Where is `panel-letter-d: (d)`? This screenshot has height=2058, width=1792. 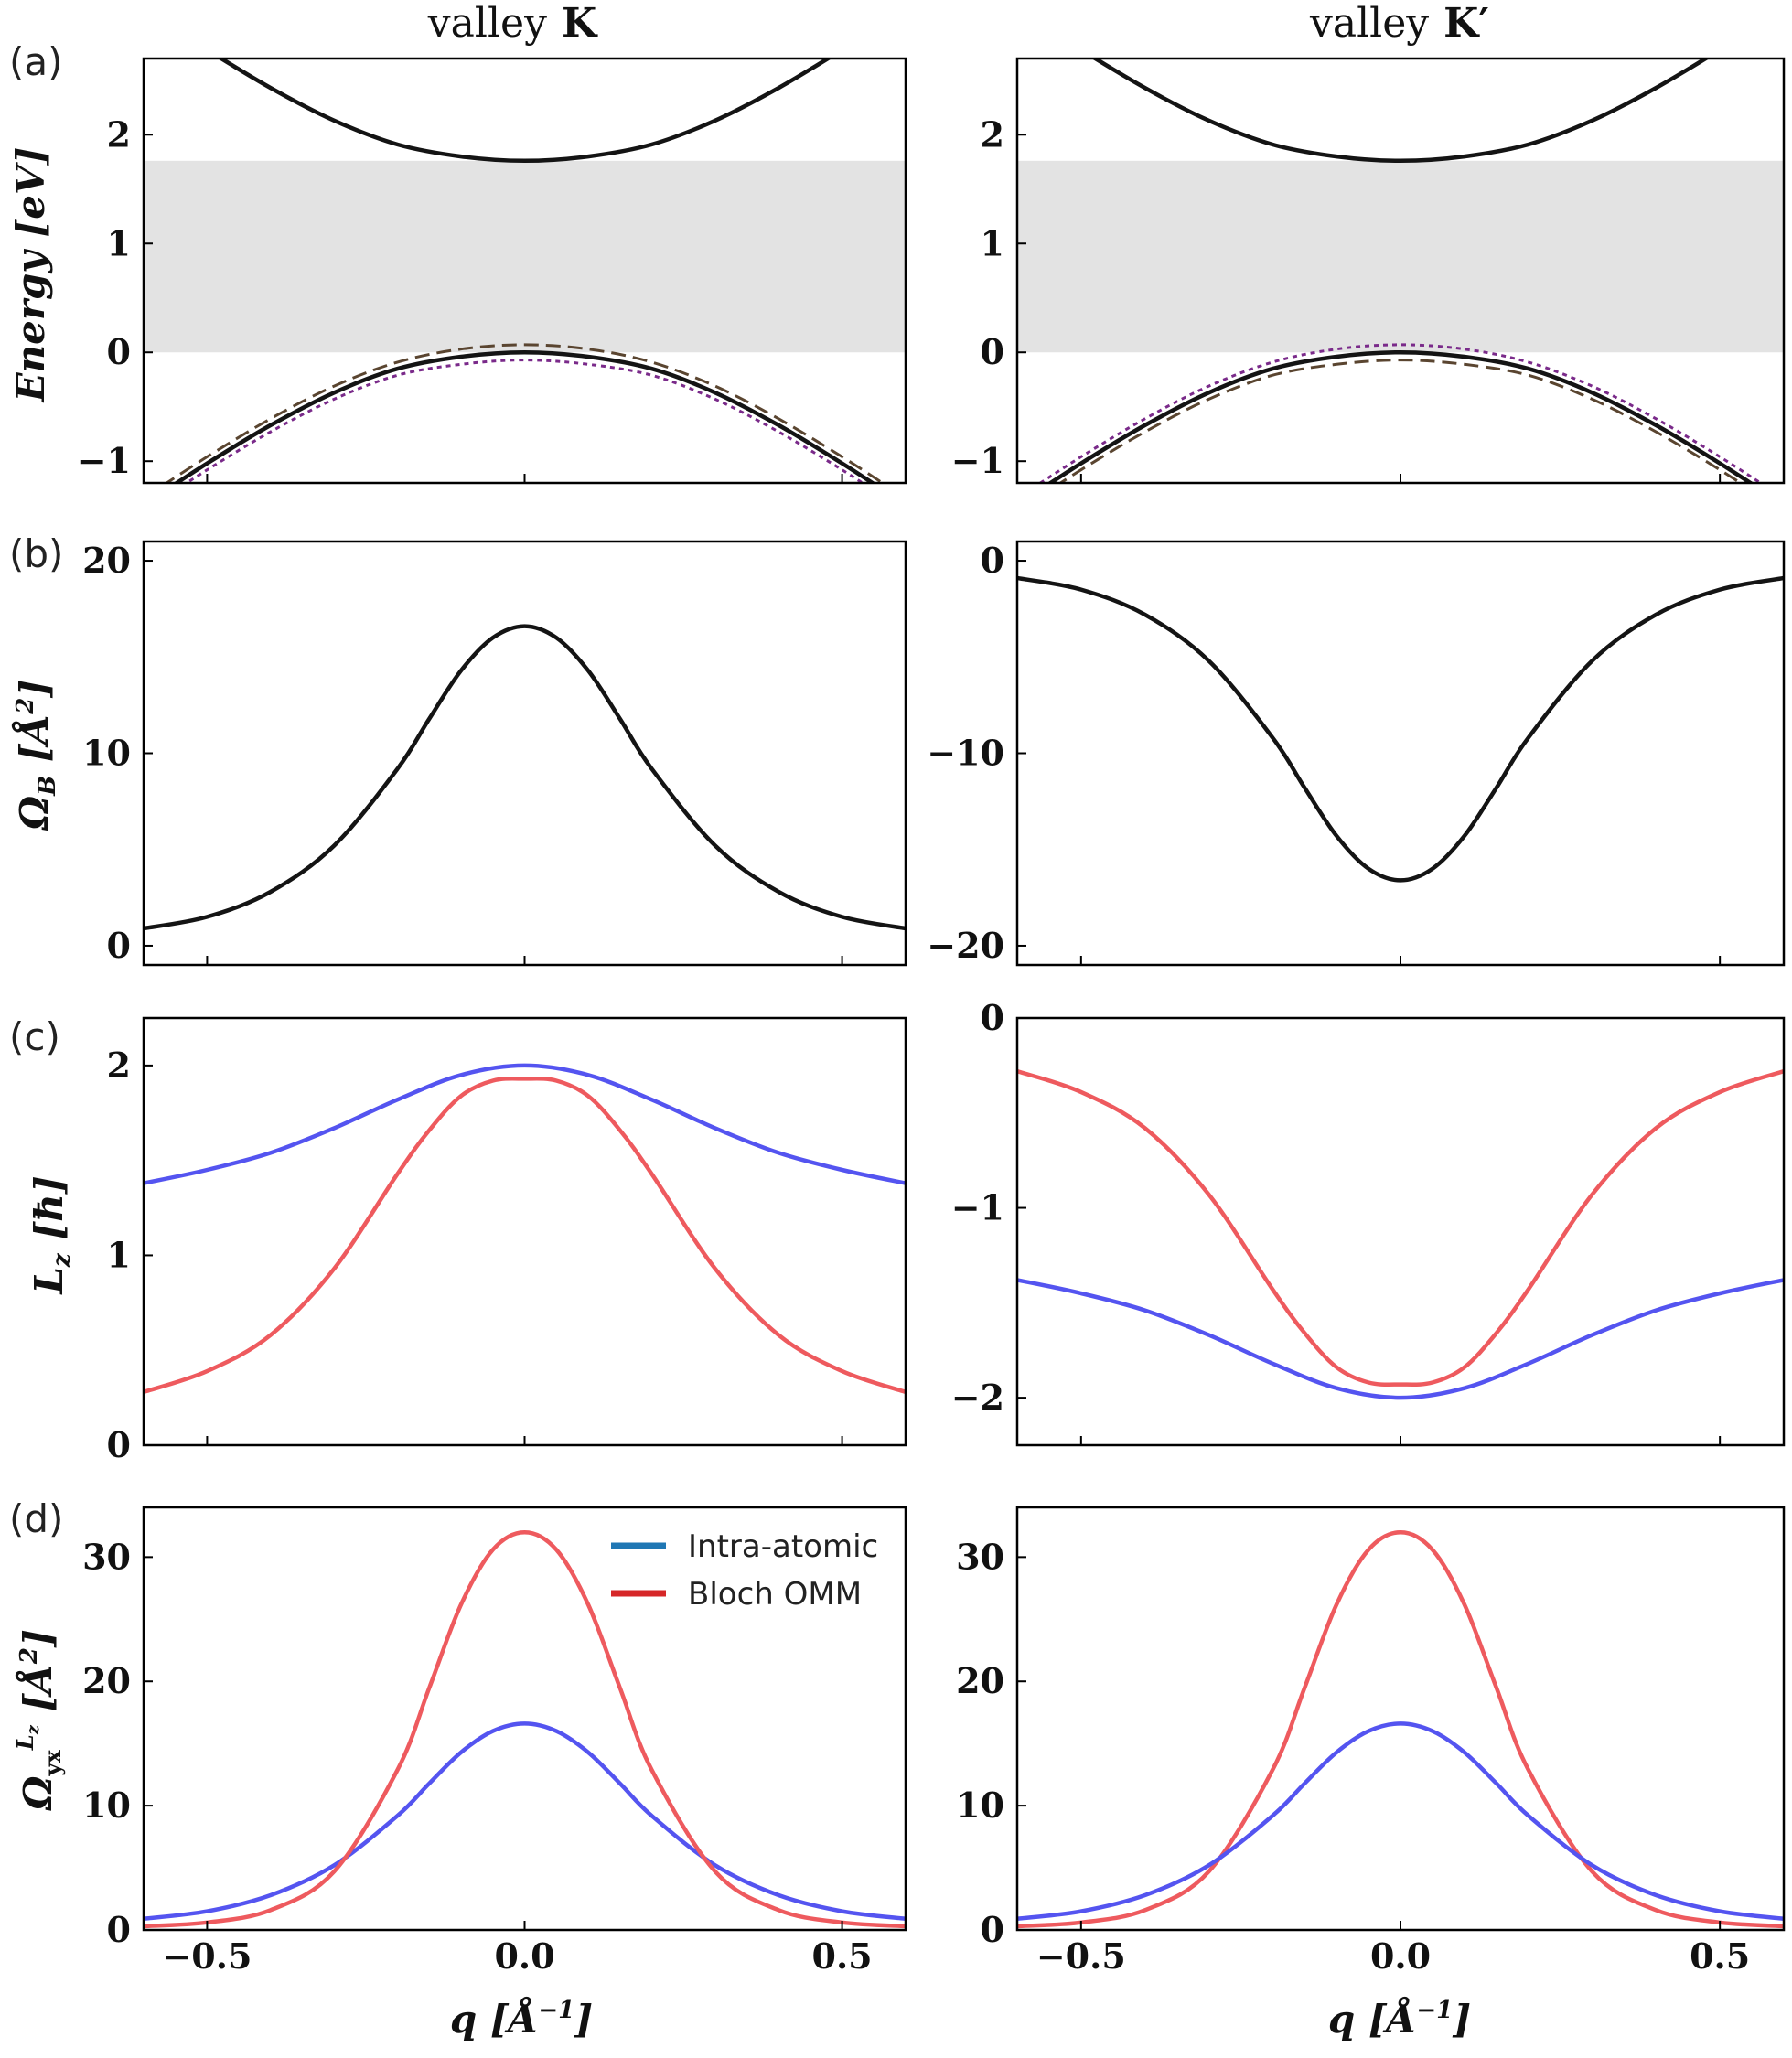 panel-letter-d: (d) is located at coordinates (36, 1518).